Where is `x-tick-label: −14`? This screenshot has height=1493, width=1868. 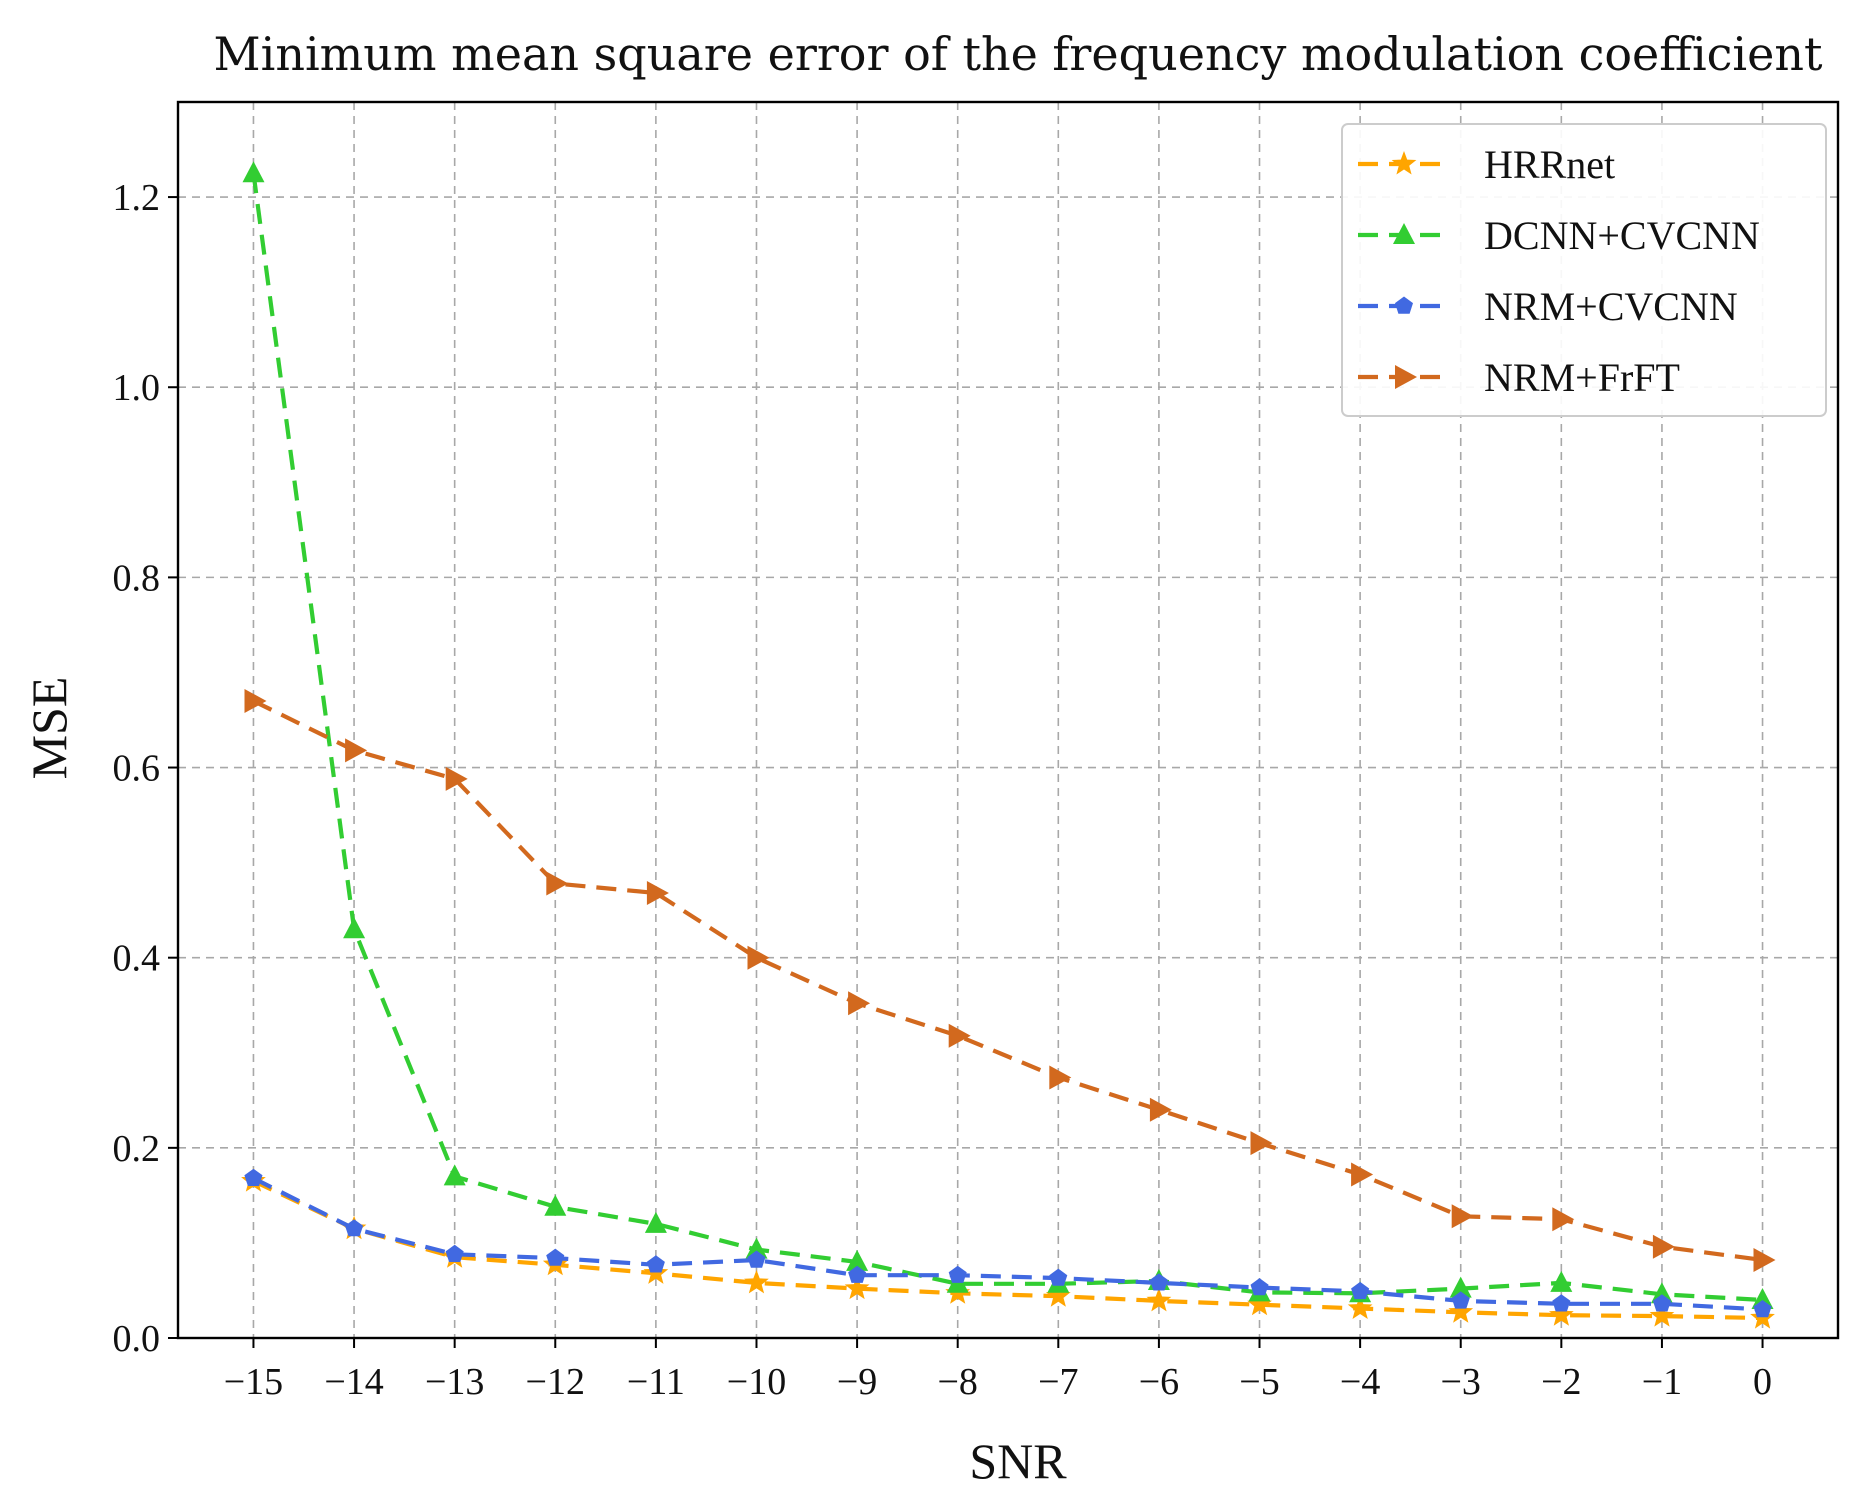
x-tick-label: −14 is located at coordinates (353, 1382).